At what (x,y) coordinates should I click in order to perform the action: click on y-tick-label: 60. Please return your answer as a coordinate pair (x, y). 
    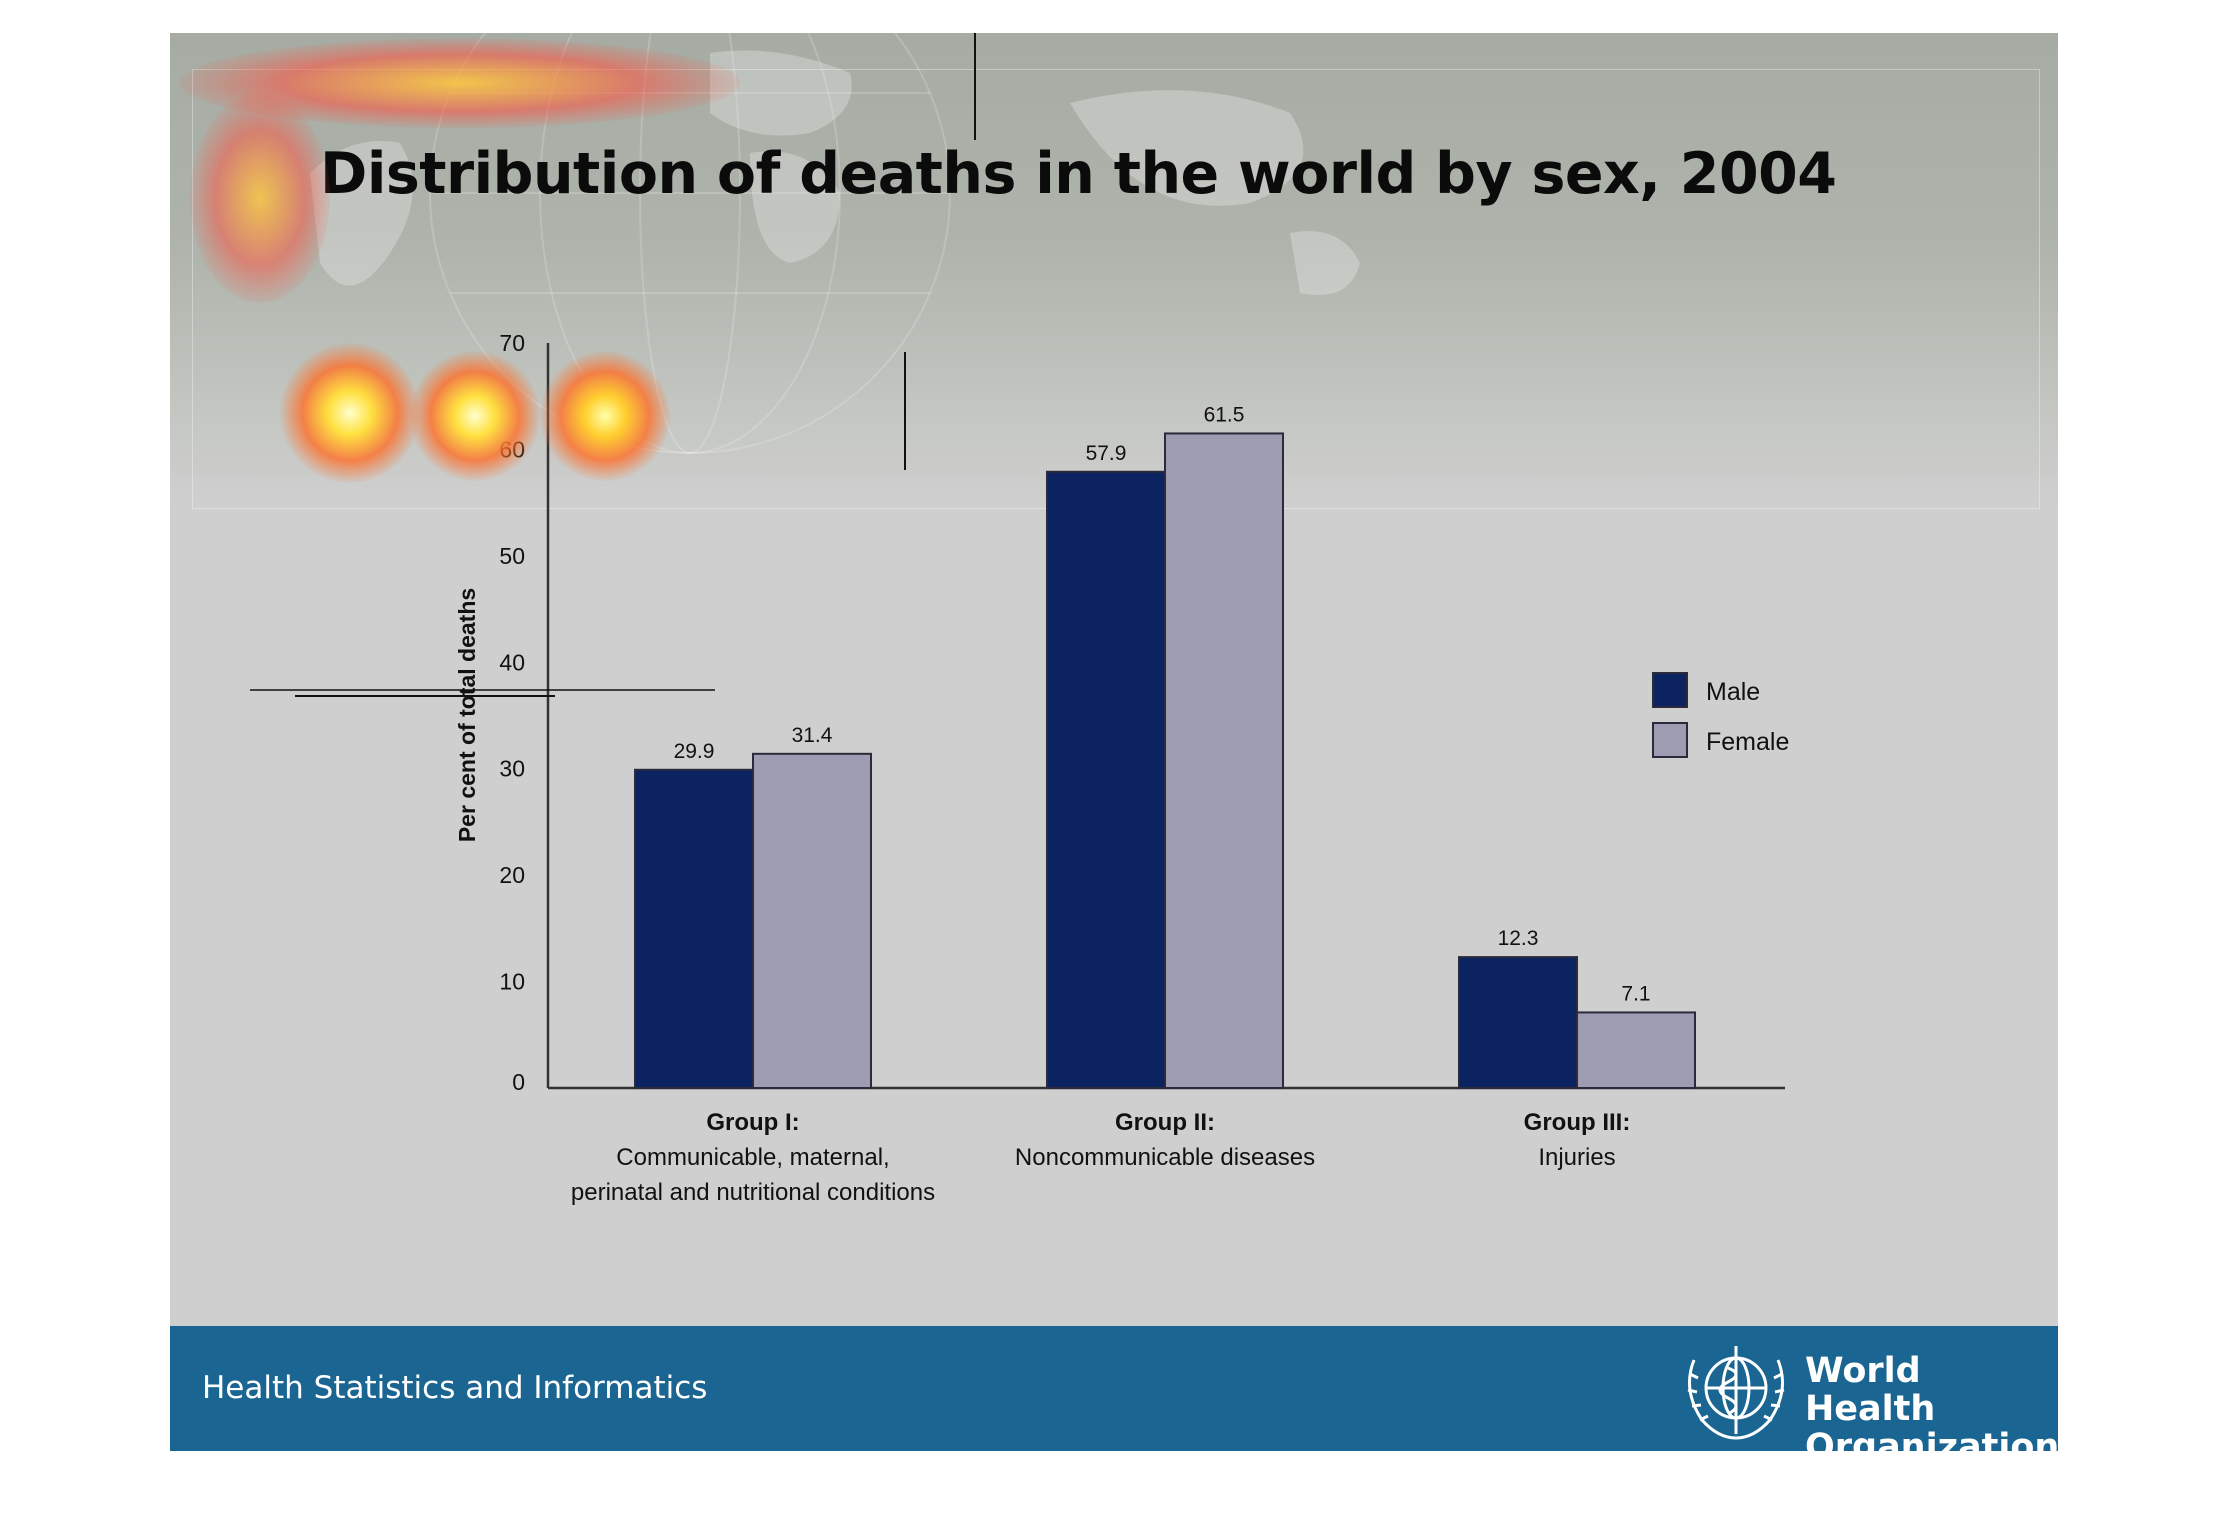
    Looking at the image, I should click on (512, 449).